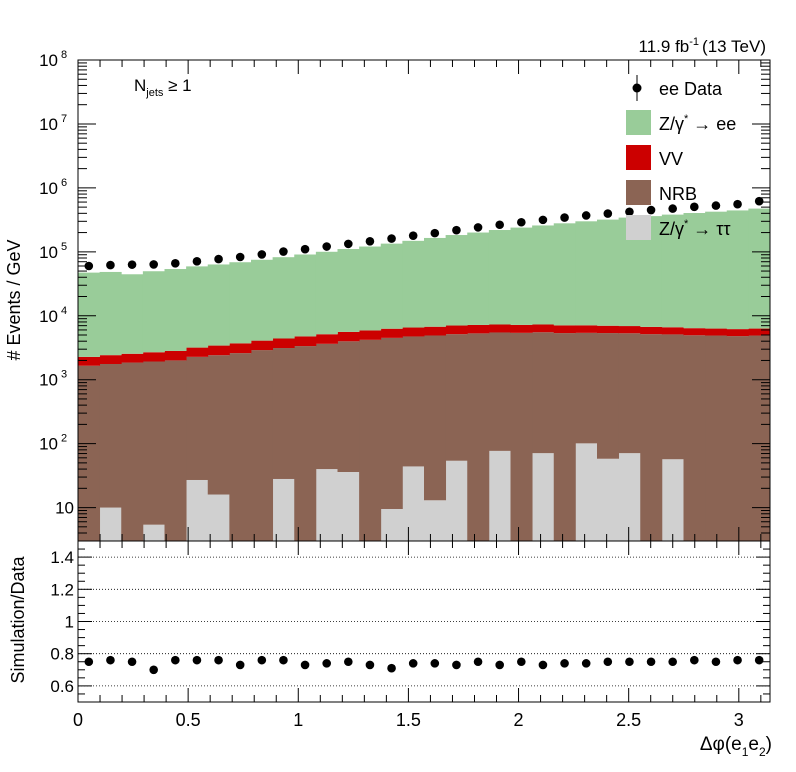  I want to click on ratio-tick-label: 1, so click(69, 622).